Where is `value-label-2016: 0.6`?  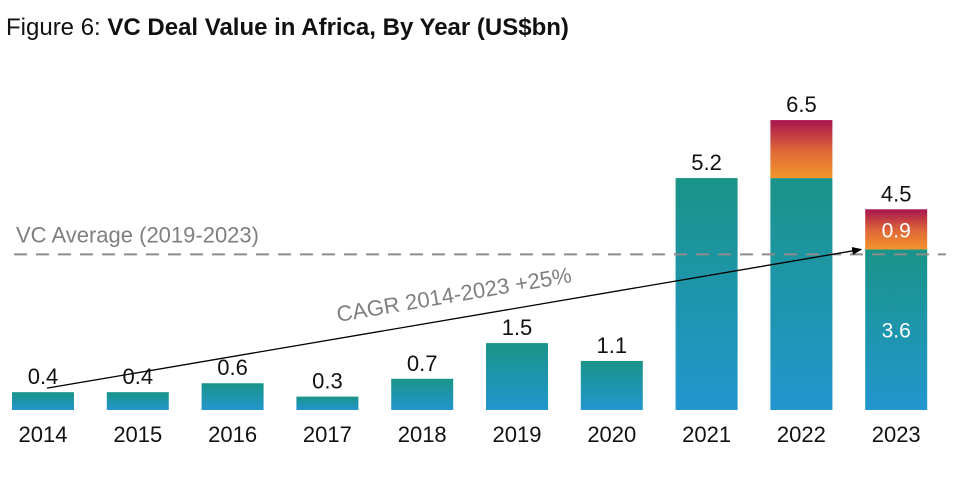 value-label-2016: 0.6 is located at coordinates (232, 367).